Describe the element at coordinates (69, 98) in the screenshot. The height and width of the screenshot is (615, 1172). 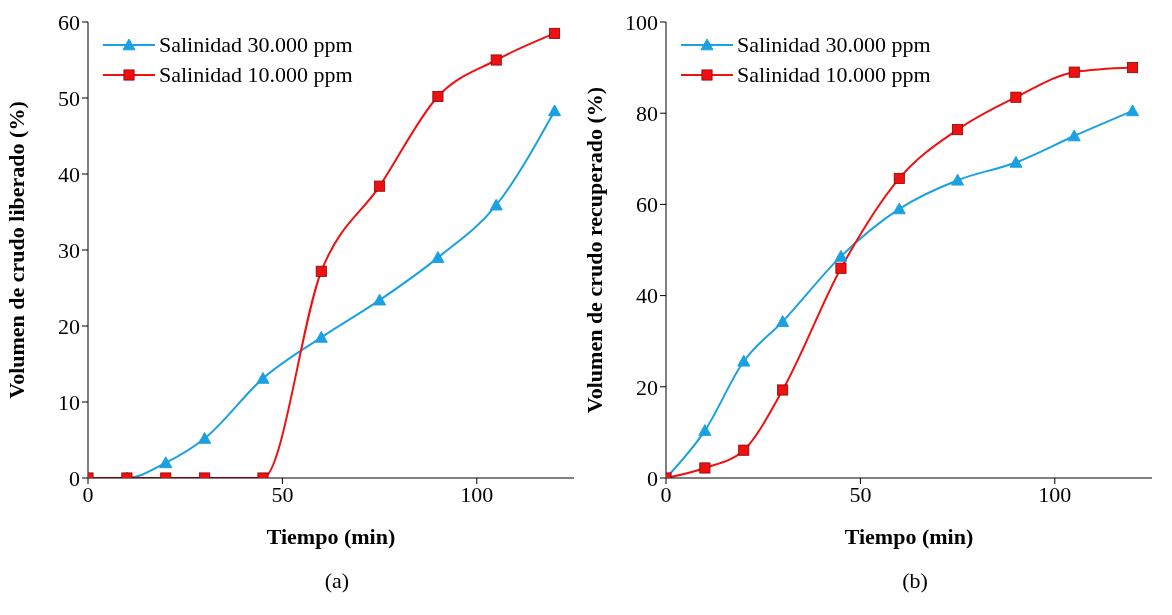
I see `y-tick-label: 50` at that location.